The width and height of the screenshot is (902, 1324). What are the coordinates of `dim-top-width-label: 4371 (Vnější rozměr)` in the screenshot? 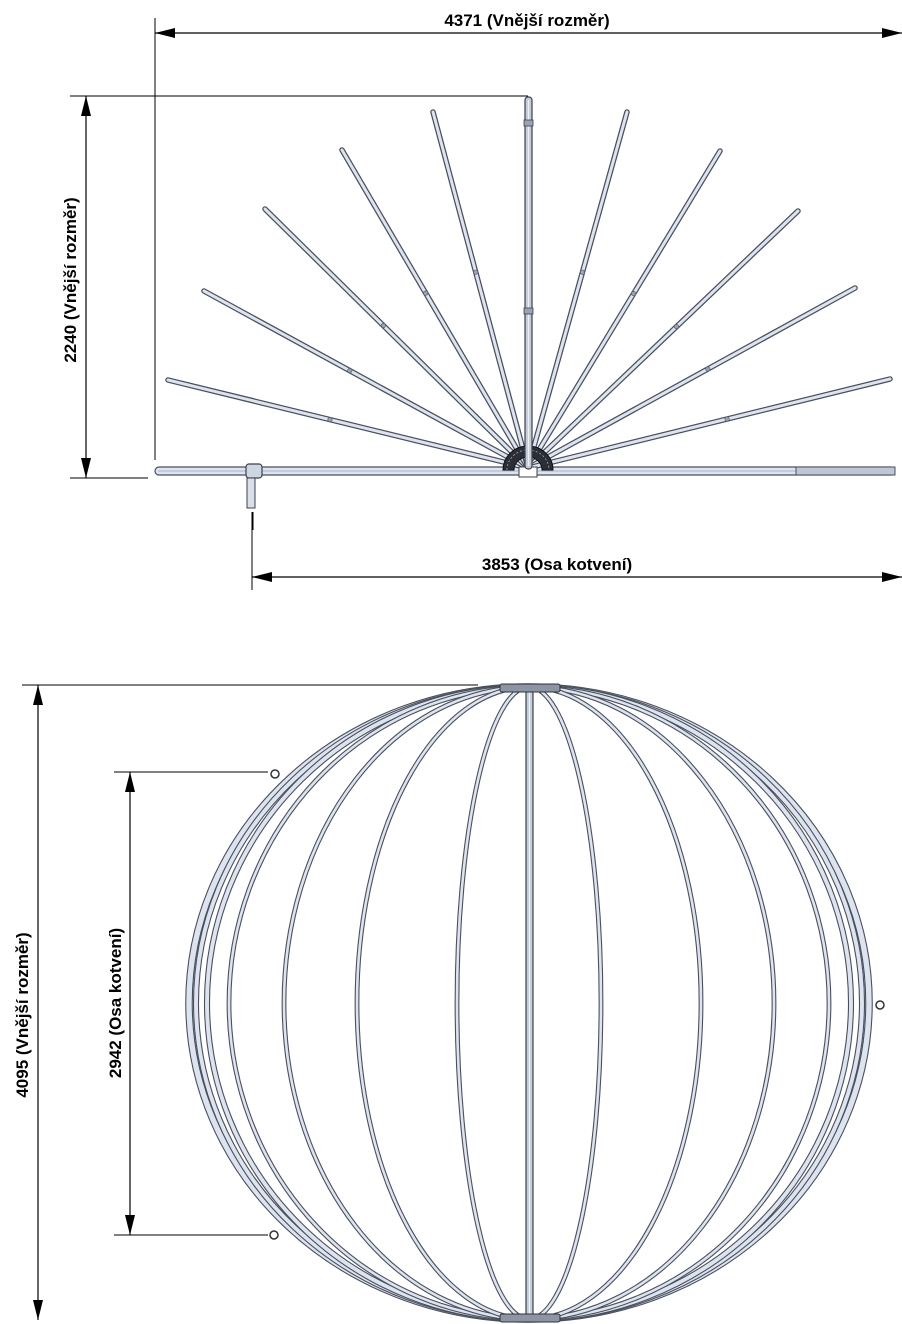 It's located at (526, 20).